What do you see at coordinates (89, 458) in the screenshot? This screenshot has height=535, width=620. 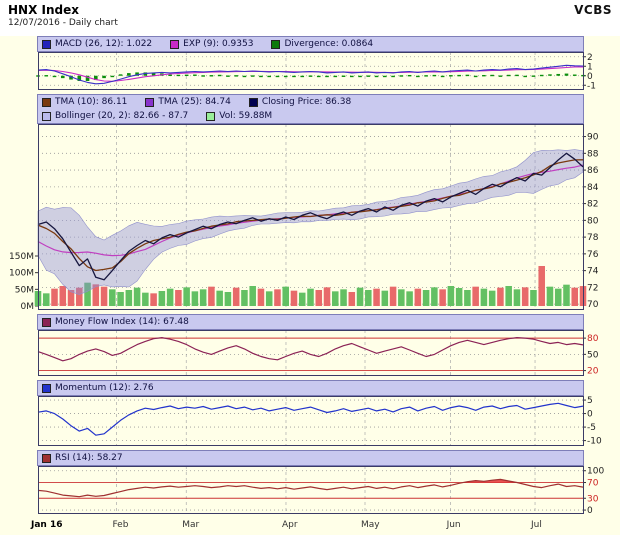 I see `rsi-legend-label: RSI (14): 58.27` at bounding box center [89, 458].